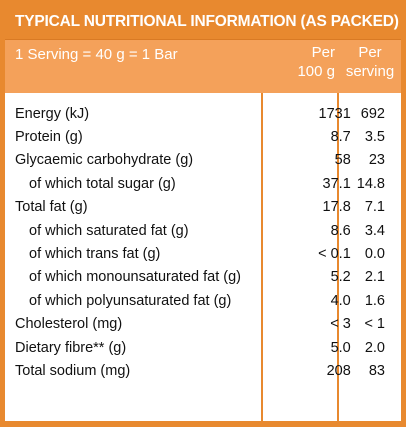  Describe the element at coordinates (300, 62) in the screenshot. I see `per-100g-header: Per 100 g` at that location.